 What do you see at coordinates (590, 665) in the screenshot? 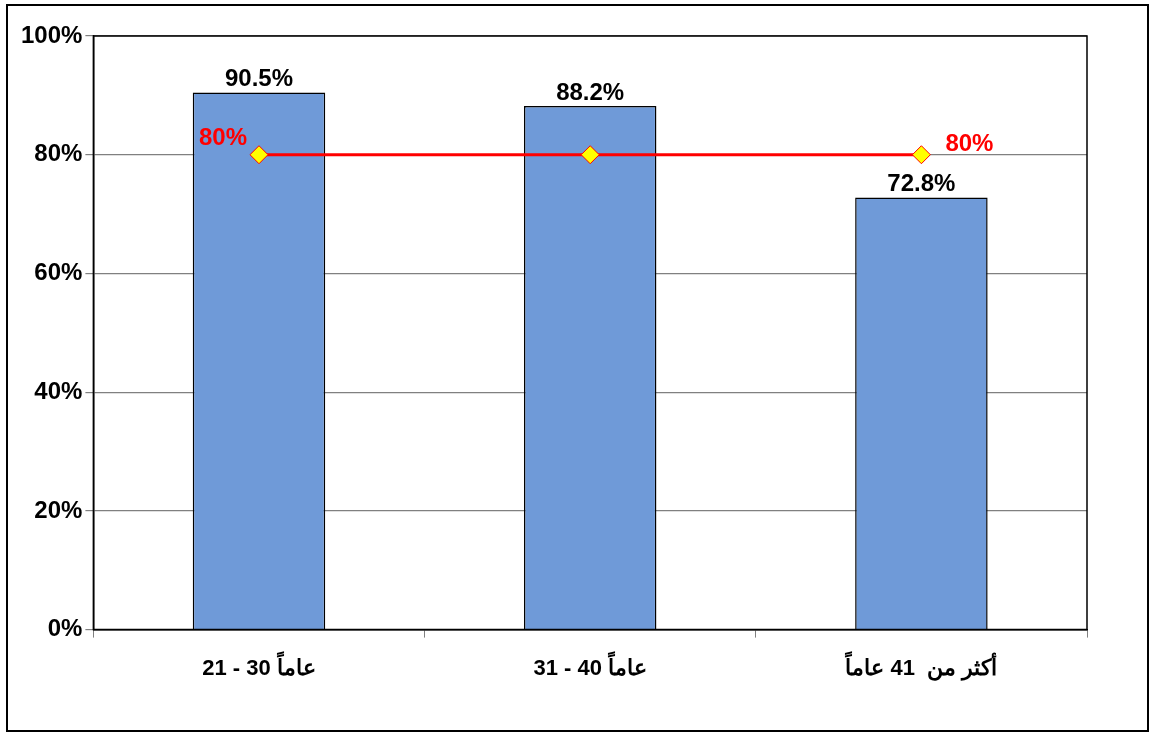
I see `x-tick-label: 31 - 40 عاماً` at bounding box center [590, 665].